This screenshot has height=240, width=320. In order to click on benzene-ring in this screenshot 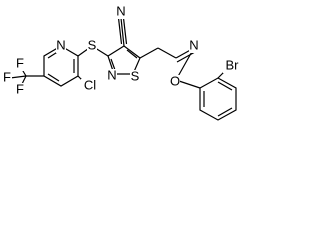, I will do `click(218, 99)`.